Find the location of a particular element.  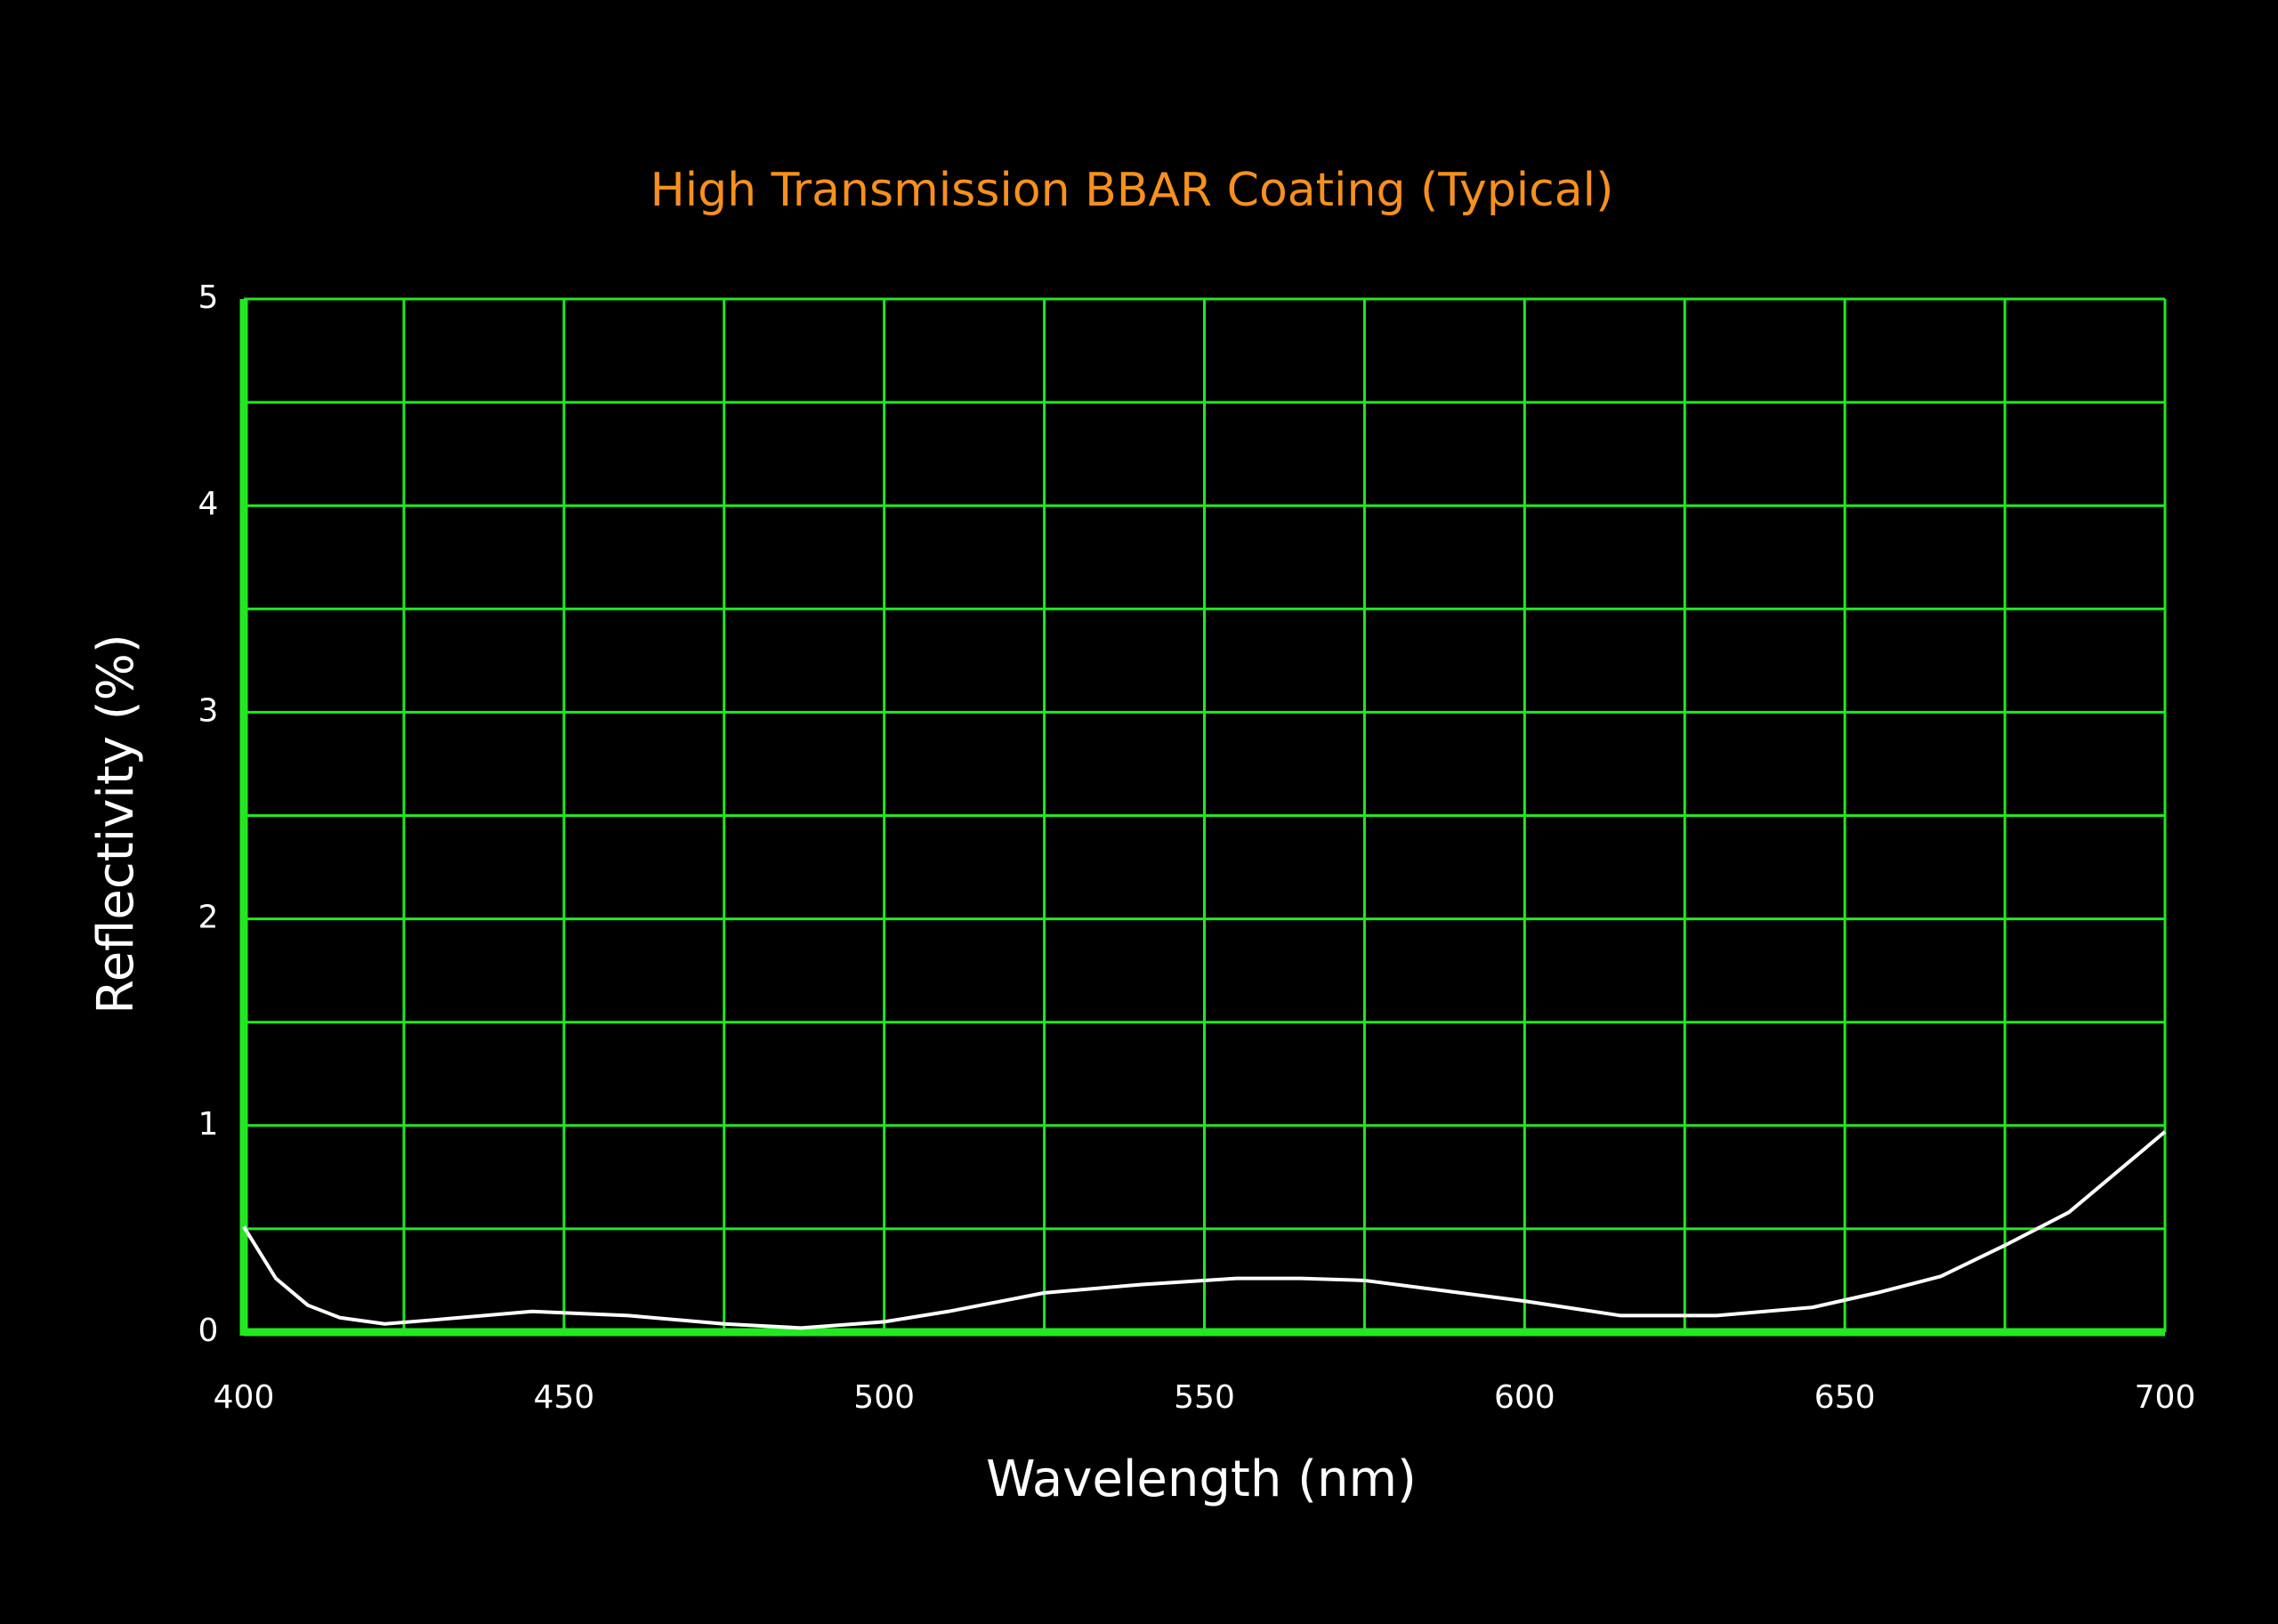

x-tick-label: 500 is located at coordinates (884, 1397).